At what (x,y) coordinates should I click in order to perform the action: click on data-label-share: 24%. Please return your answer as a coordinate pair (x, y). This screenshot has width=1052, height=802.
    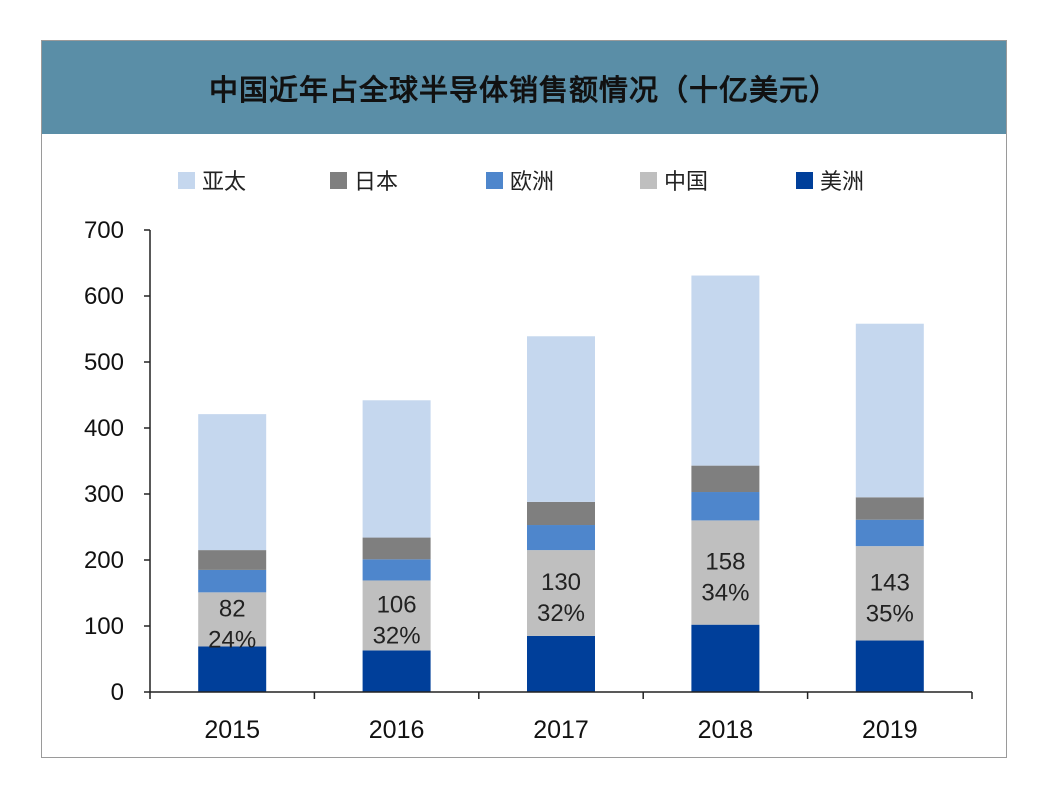
    Looking at the image, I should click on (232, 639).